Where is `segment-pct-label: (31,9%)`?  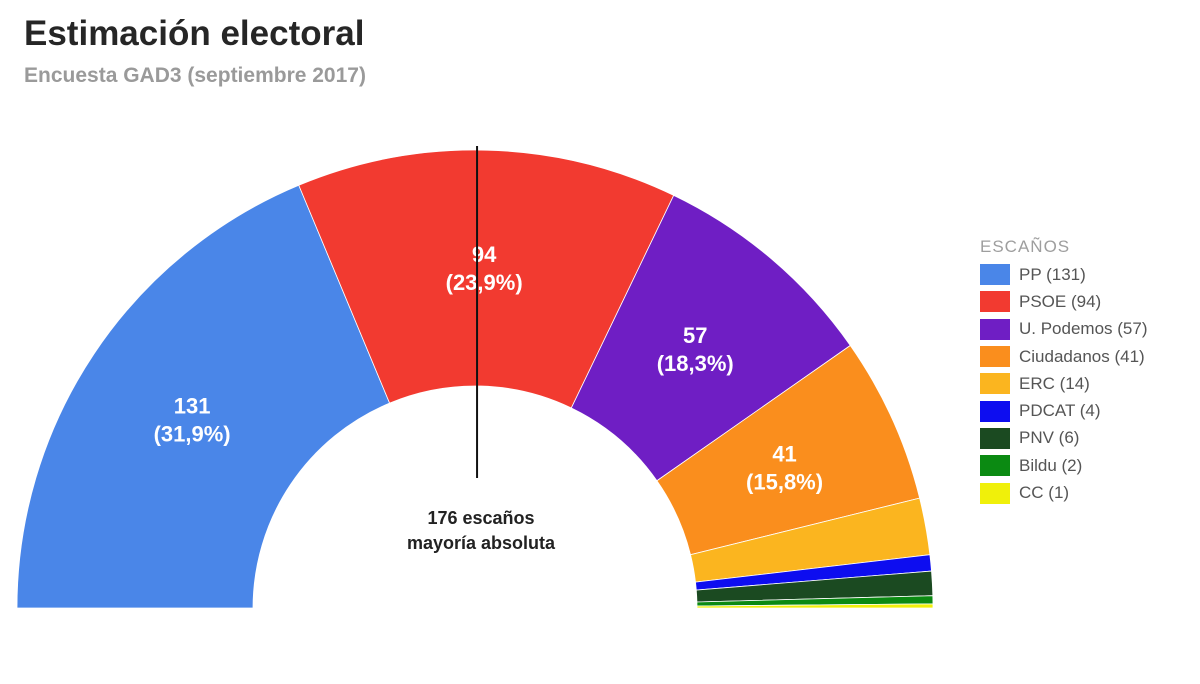 segment-pct-label: (31,9%) is located at coordinates (192, 433).